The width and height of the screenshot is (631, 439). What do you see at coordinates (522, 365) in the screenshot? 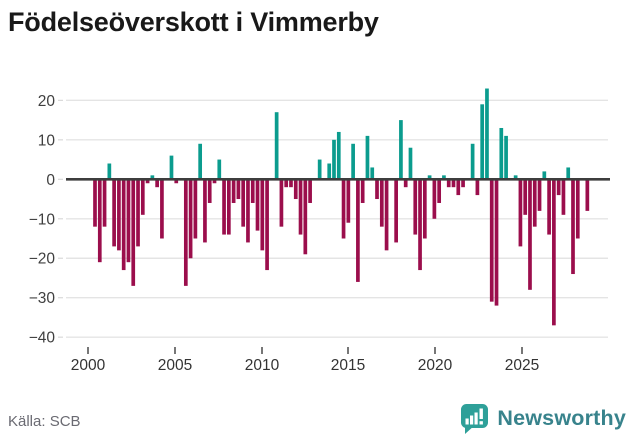
I see `x-axis-label: 2025` at bounding box center [522, 365].